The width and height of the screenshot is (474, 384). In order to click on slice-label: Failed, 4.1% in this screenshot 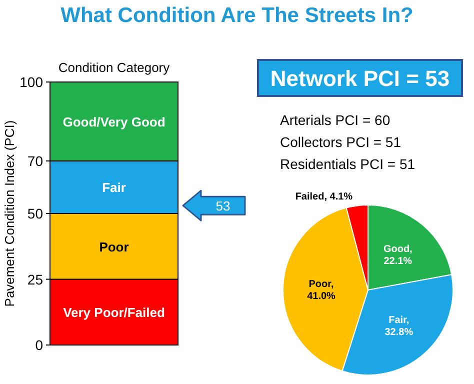, I will do `click(324, 197)`.